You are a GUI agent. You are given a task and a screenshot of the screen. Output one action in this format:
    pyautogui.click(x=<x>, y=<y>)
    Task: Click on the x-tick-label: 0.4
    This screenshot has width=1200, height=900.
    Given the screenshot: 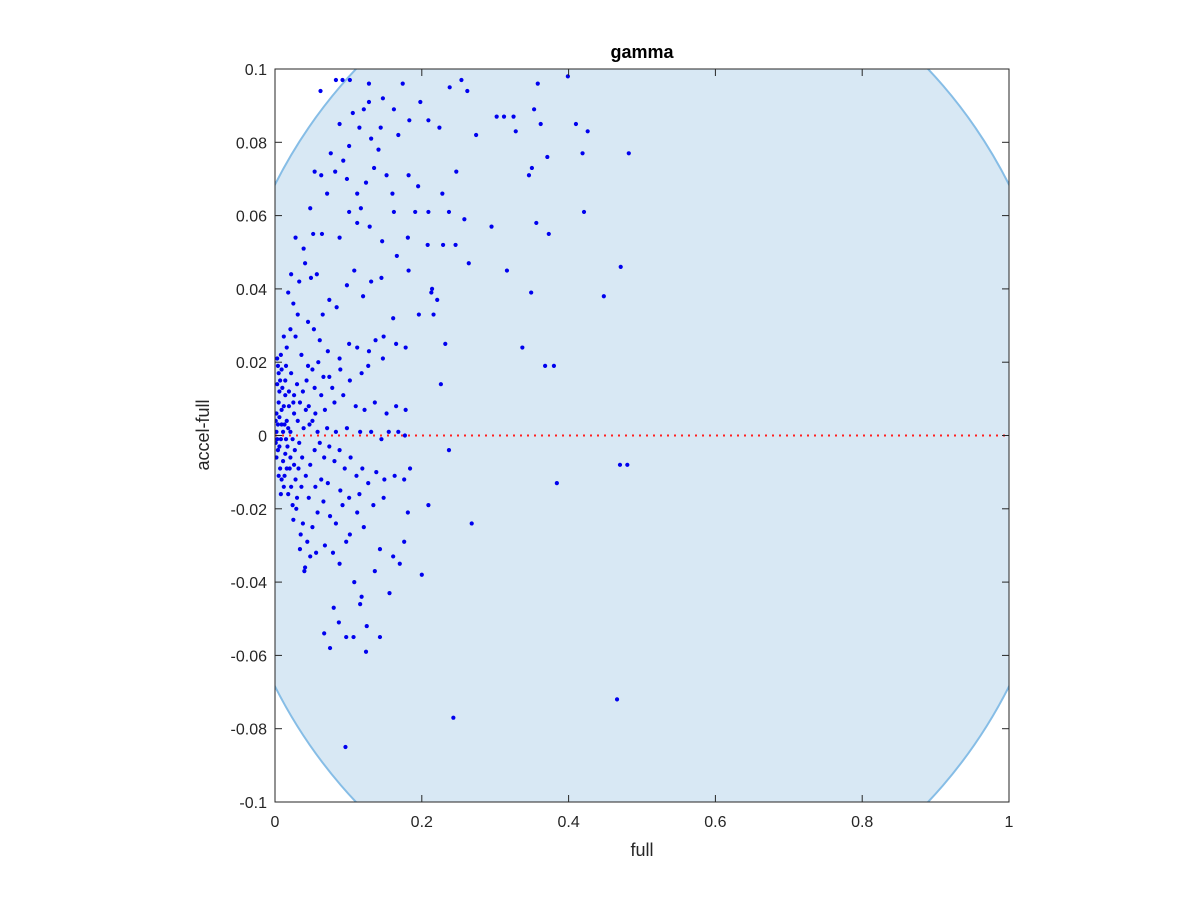 What is the action you would take?
    pyautogui.click(x=568, y=822)
    